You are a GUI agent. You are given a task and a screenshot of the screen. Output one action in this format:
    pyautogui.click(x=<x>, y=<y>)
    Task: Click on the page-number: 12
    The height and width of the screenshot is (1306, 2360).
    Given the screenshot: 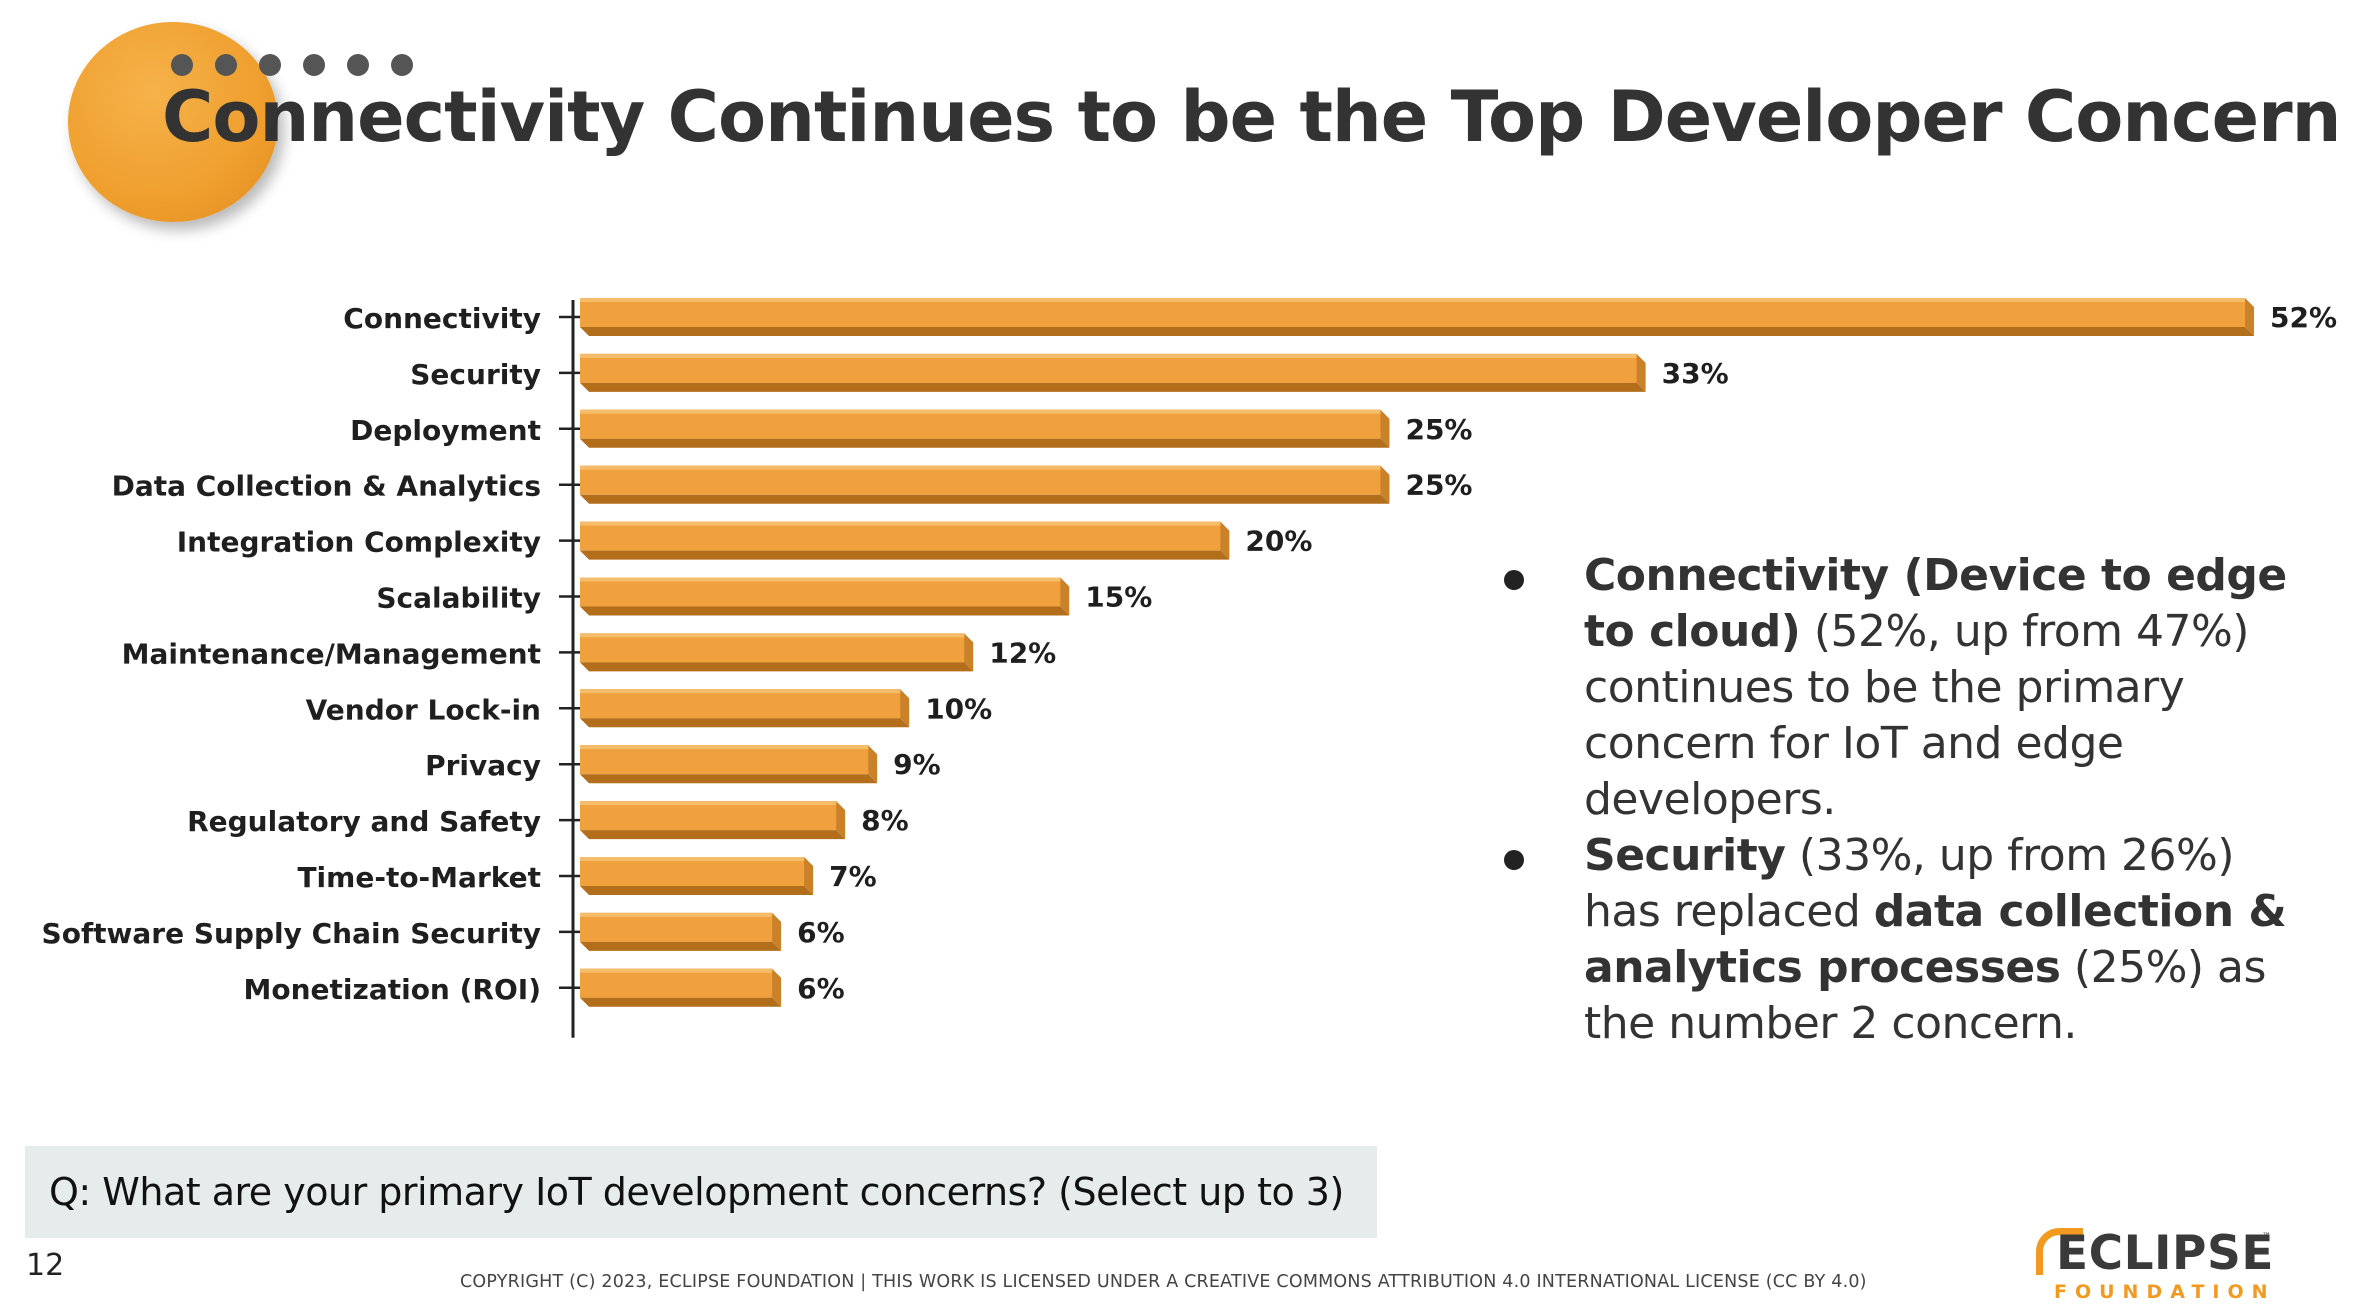 What is the action you would take?
    pyautogui.click(x=45, y=1265)
    